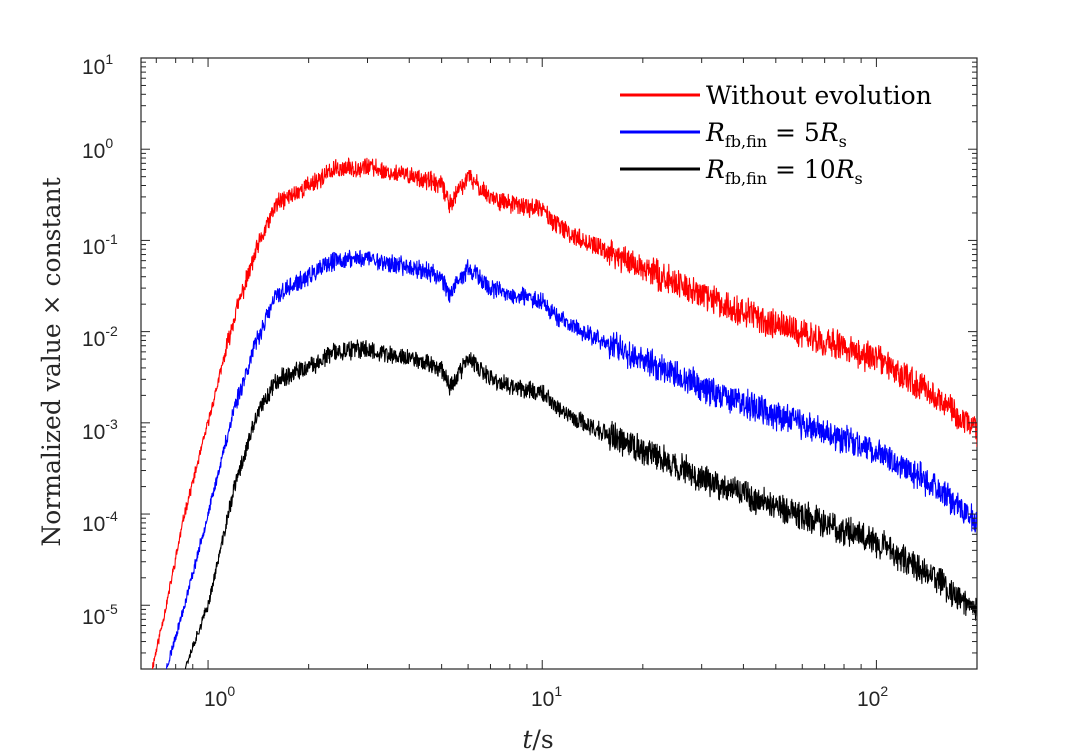 The width and height of the screenshot is (1080, 756). I want to click on y-tick-label-1e-5: 10⁻⁵, so click(100, 615).